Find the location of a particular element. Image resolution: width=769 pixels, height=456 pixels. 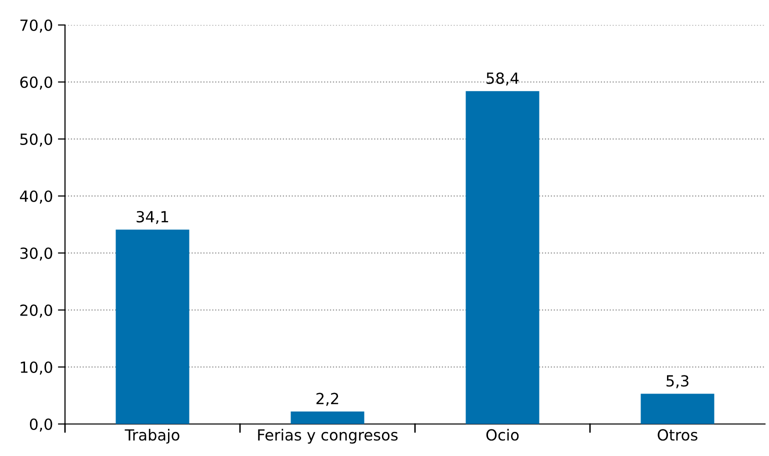

x-tick-label: Ferias y congresos is located at coordinates (328, 436).